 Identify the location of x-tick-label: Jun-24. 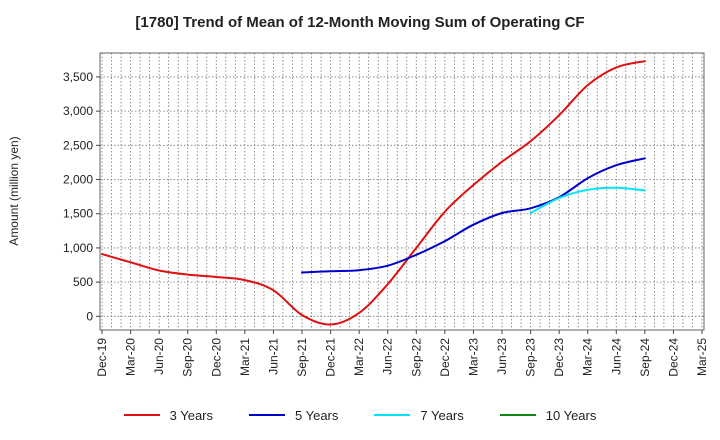
(616, 356).